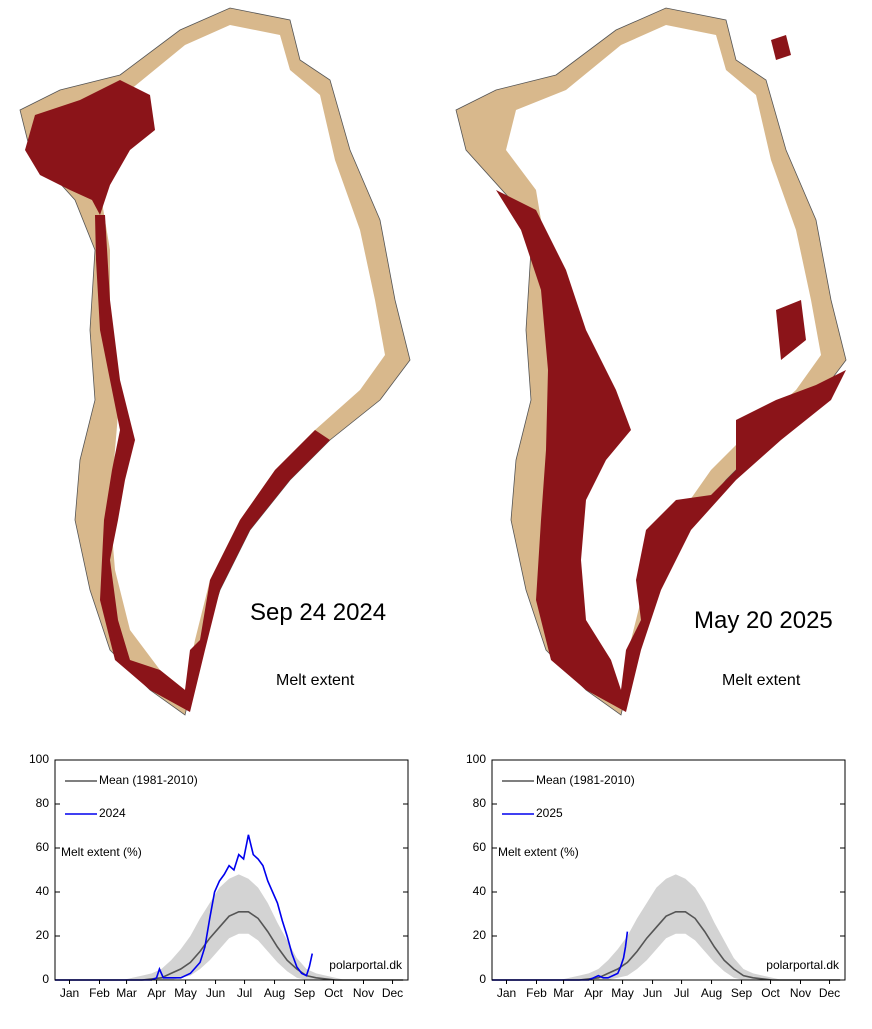 Image resolution: width=872 pixels, height=1029 pixels. I want to click on series-line, so click(184, 907).